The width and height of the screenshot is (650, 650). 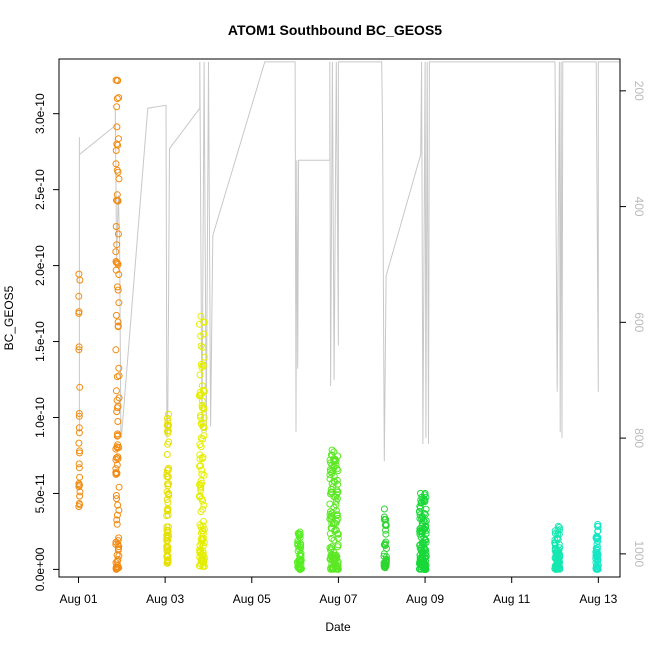 I want to click on x-tick-label: Aug 05, so click(x=252, y=599).